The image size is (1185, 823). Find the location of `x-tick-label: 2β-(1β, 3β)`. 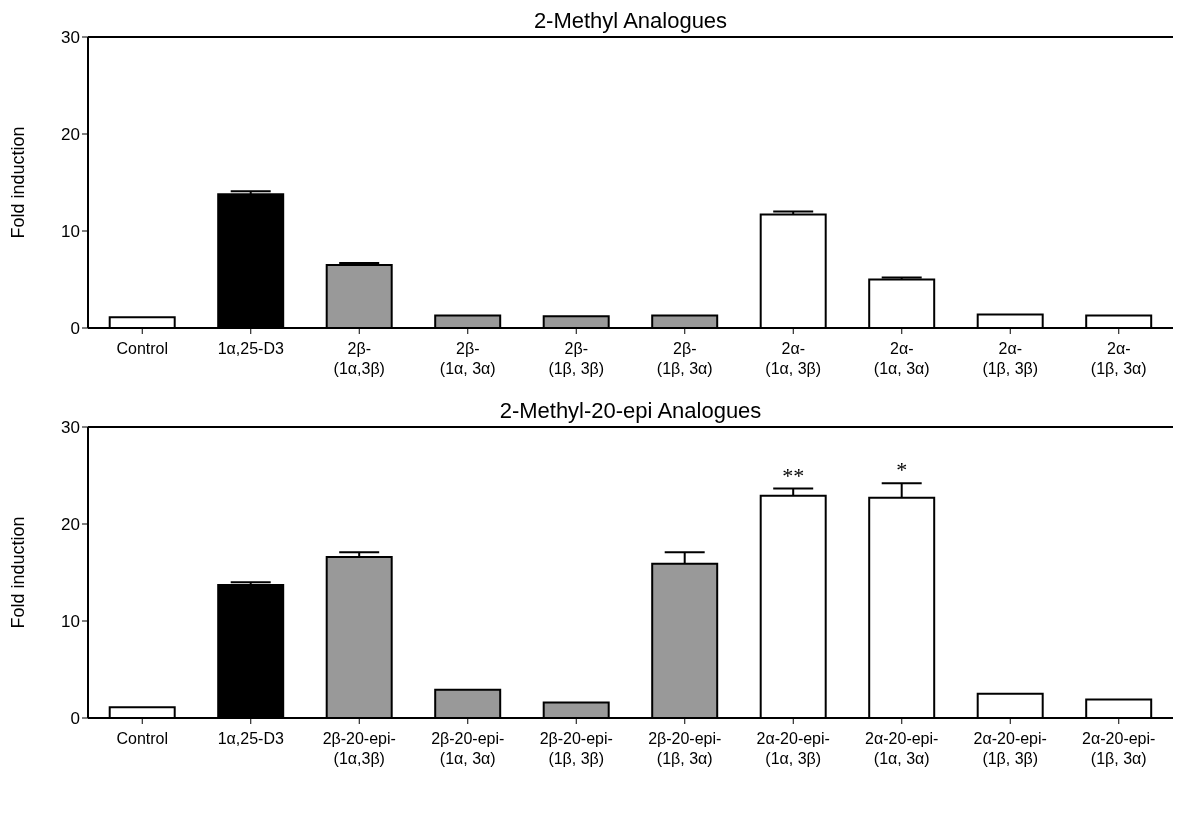

x-tick-label: 2β-(1β, 3β) is located at coordinates (576, 358).